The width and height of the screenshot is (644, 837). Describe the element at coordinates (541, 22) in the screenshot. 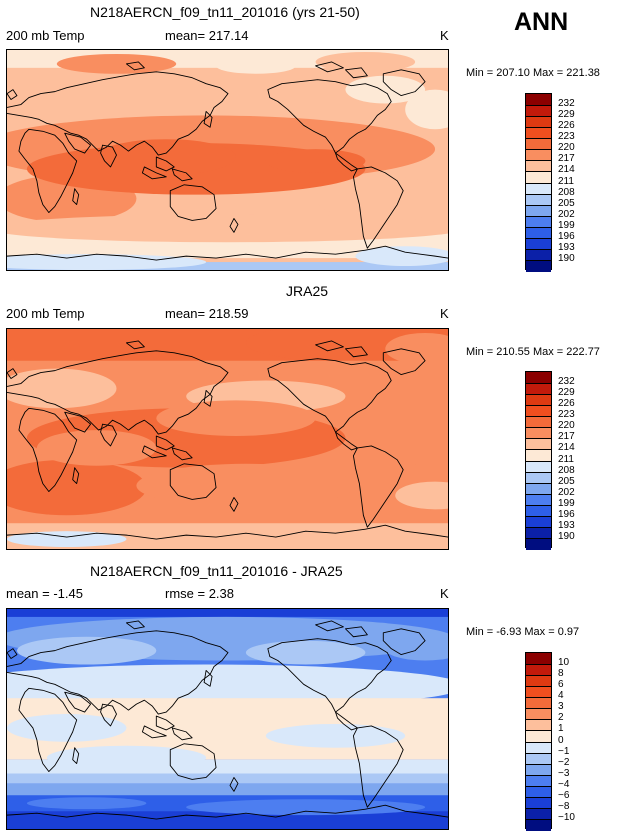

I see `season-label: ANN` at that location.